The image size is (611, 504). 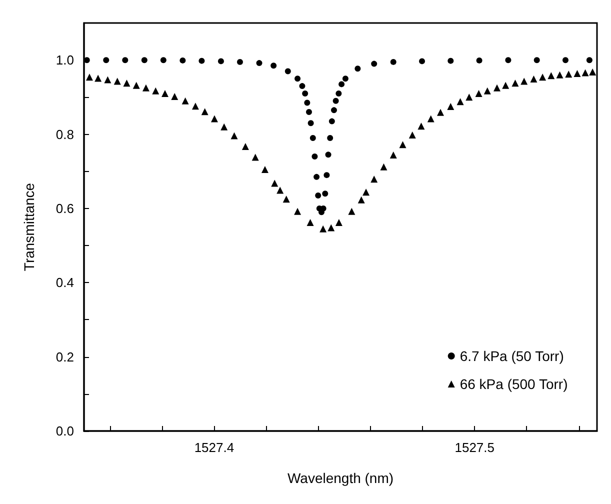 I want to click on x-tick-label: 1527.4, so click(x=214, y=447).